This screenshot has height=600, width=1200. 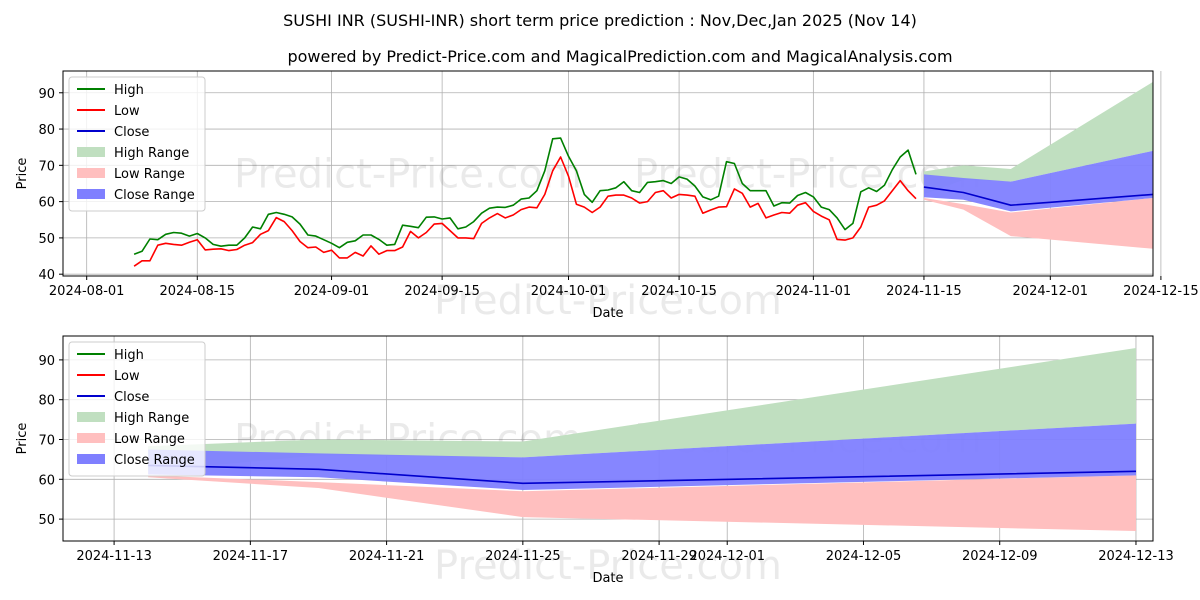 What do you see at coordinates (924, 291) in the screenshot?
I see `x-tick-label: 2024-11-15` at bounding box center [924, 291].